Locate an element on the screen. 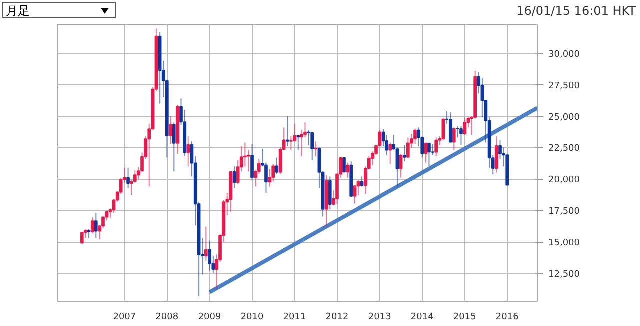  candlestick is located at coordinates (344, 165).